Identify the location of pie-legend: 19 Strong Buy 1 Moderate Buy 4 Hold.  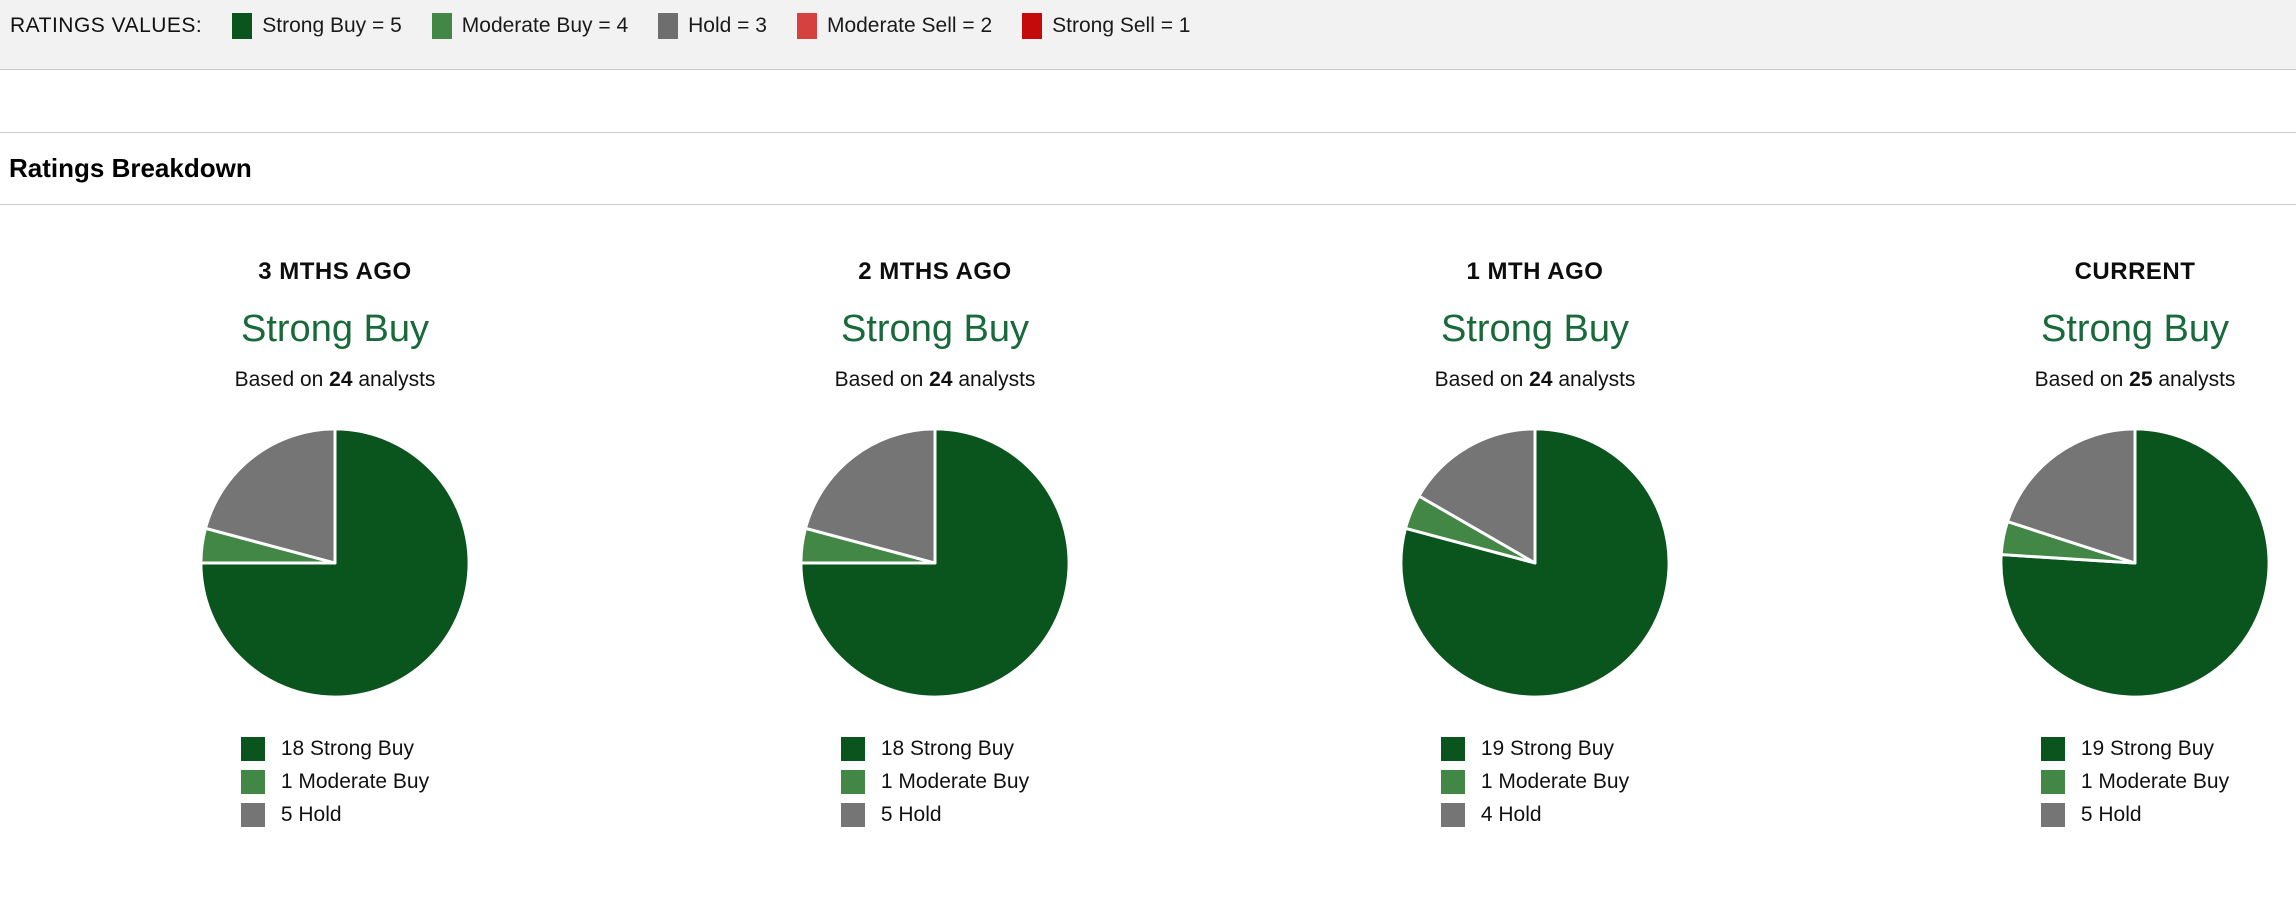
(1535, 786).